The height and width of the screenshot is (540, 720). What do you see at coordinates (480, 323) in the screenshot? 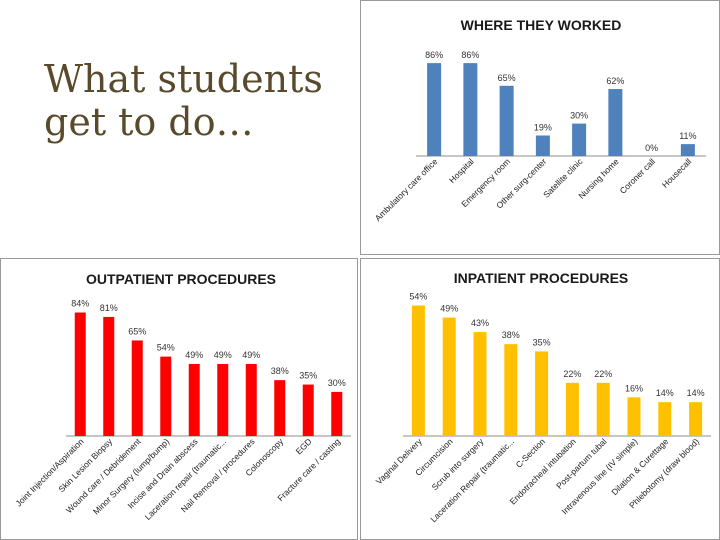
I see `bar-value-label: 43%` at bounding box center [480, 323].